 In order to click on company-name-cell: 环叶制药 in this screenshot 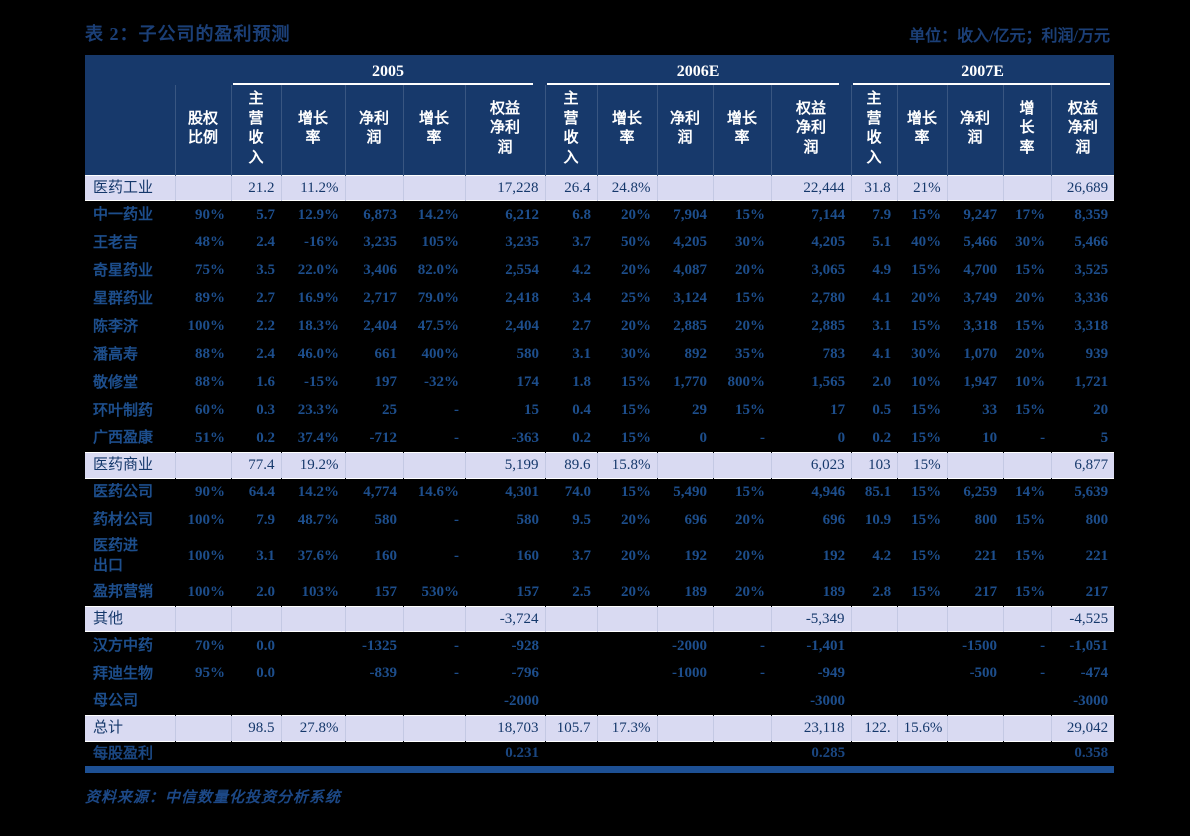, I will do `click(123, 410)`.